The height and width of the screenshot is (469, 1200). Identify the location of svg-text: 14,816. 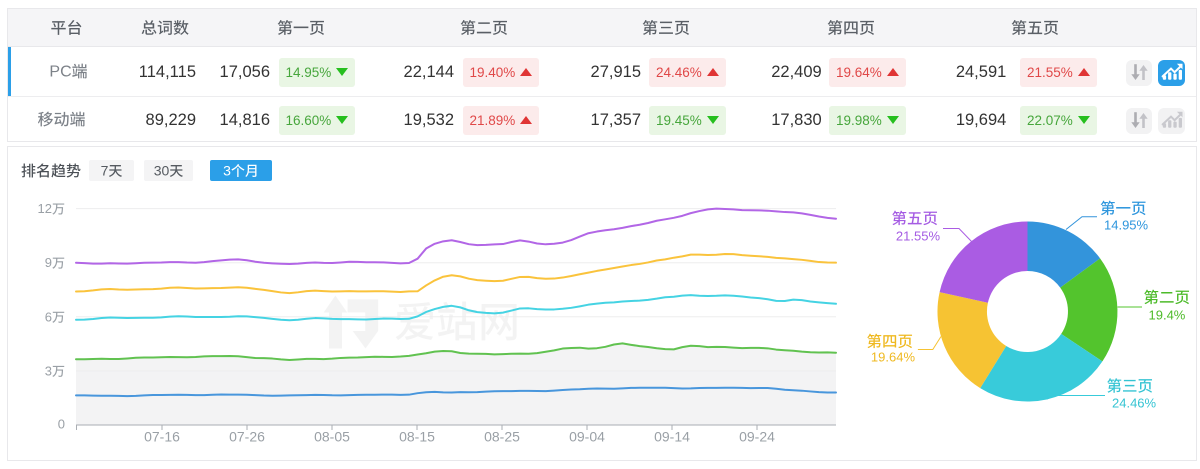
(245, 120).